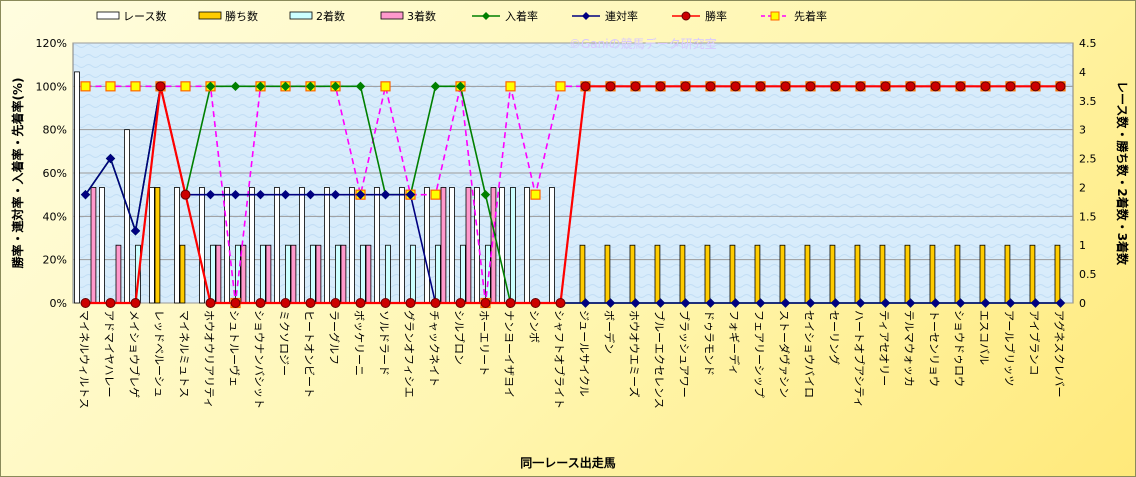 The width and height of the screenshot is (1136, 477). Describe the element at coordinates (716, 16) in the screenshot. I see `legend-label: 勝率` at that location.